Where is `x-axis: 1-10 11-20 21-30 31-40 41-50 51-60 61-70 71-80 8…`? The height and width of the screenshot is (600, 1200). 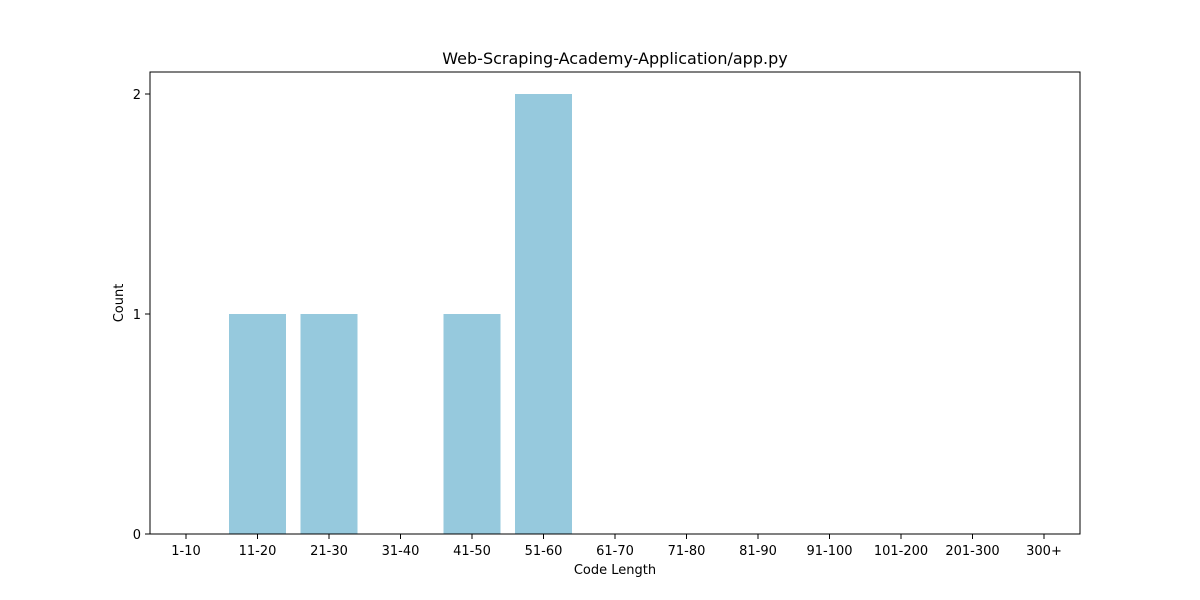 x-axis: 1-10 11-20 21-30 31-40 41-50 51-60 61-70 71-80 8… is located at coordinates (616, 546).